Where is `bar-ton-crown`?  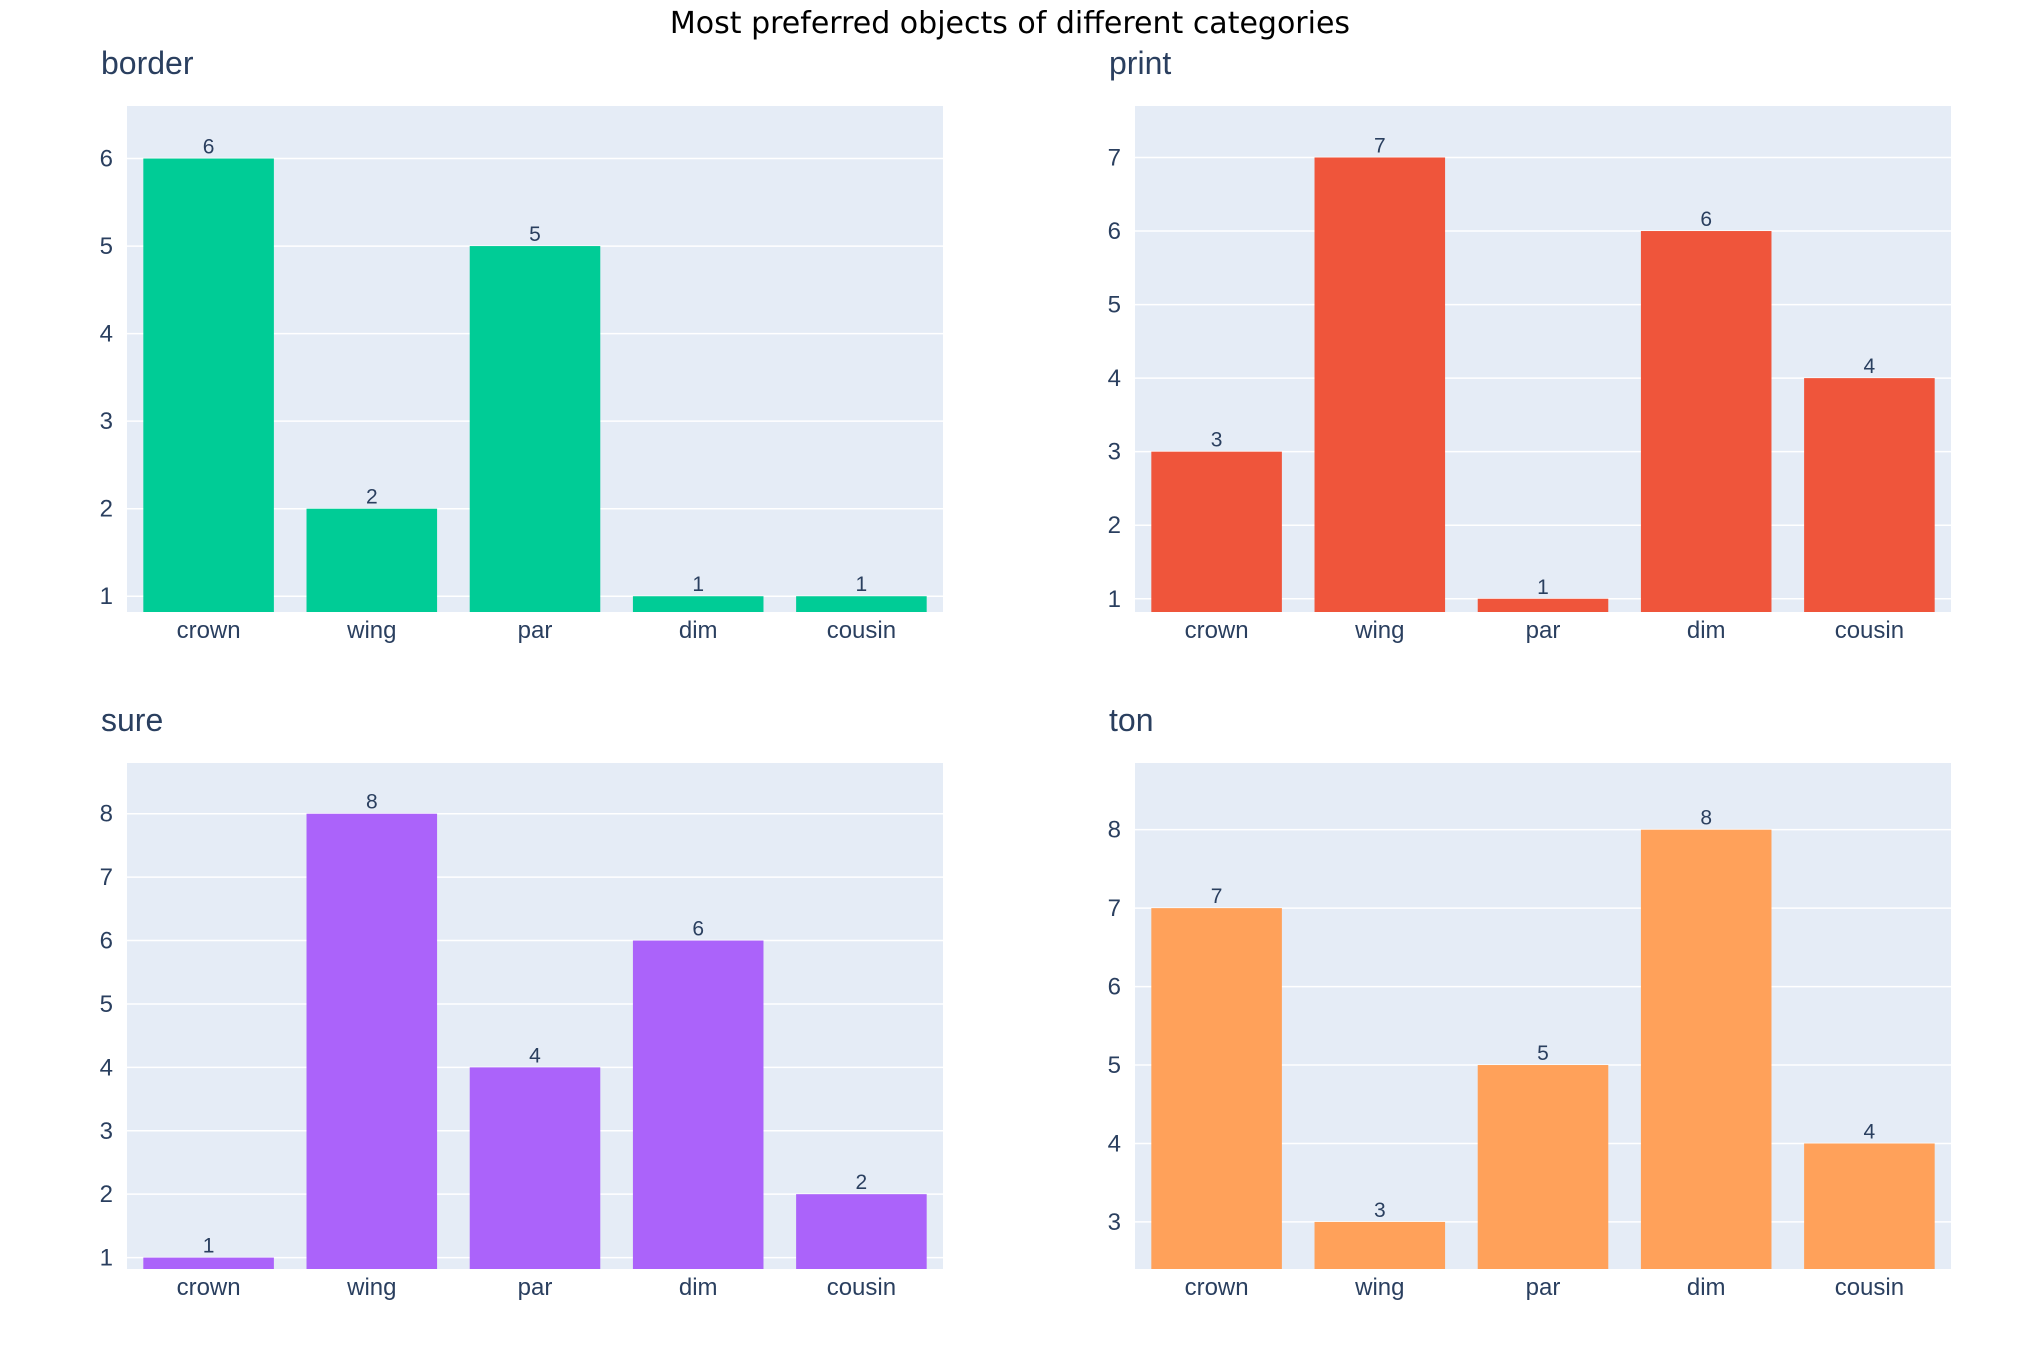 bar-ton-crown is located at coordinates (1216, 1088).